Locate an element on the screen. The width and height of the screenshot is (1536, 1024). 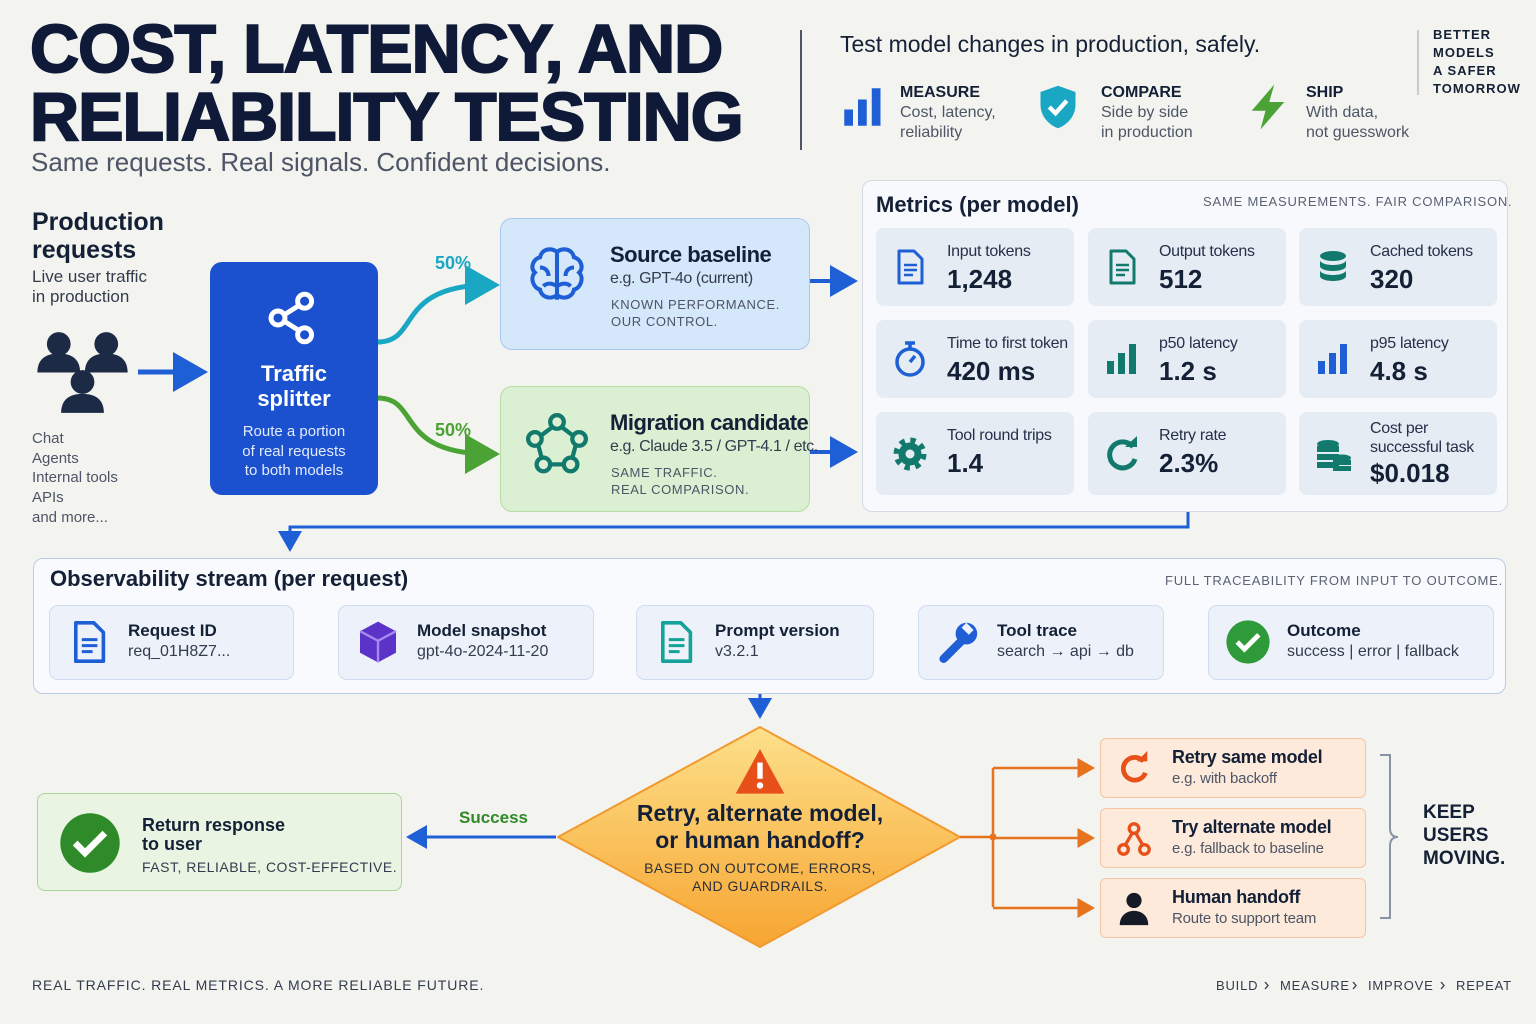
fallback-card is located at coordinates (1233, 768).